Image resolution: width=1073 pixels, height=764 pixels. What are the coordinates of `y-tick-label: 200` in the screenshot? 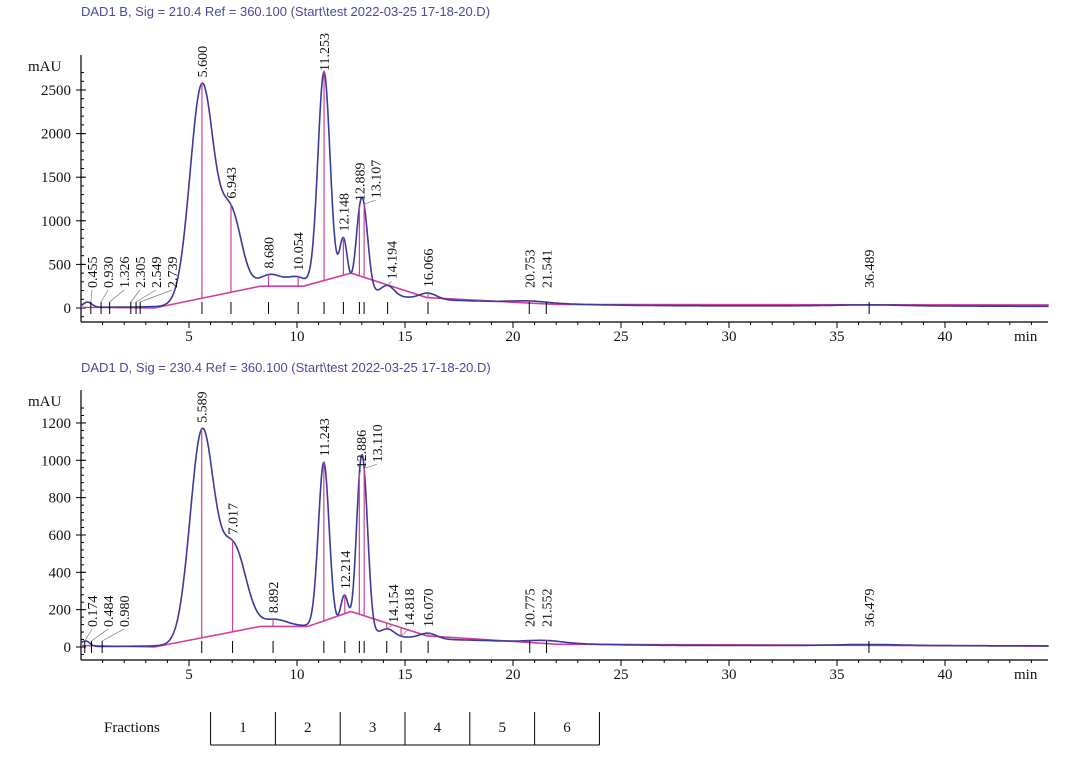 It's located at (60, 611).